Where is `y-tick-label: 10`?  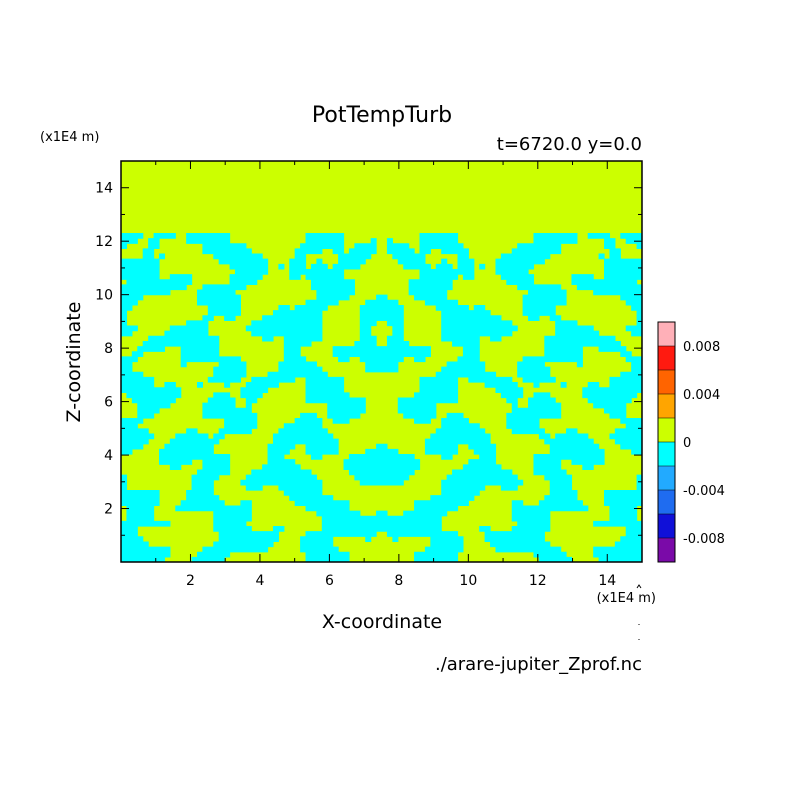 y-tick-label: 10 is located at coordinates (104, 296).